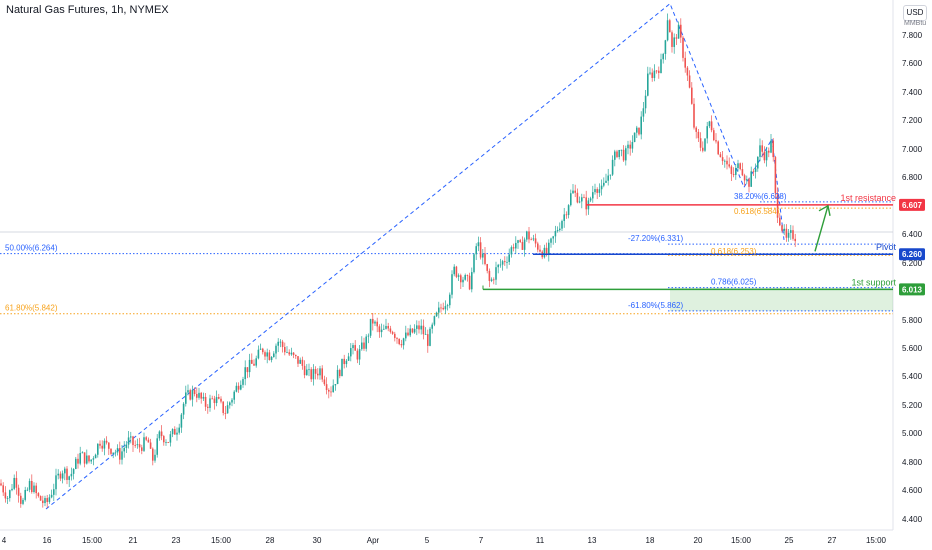  Describe the element at coordinates (912, 254) in the screenshot. I see `pivot-price-tag-text: 6.260` at that location.